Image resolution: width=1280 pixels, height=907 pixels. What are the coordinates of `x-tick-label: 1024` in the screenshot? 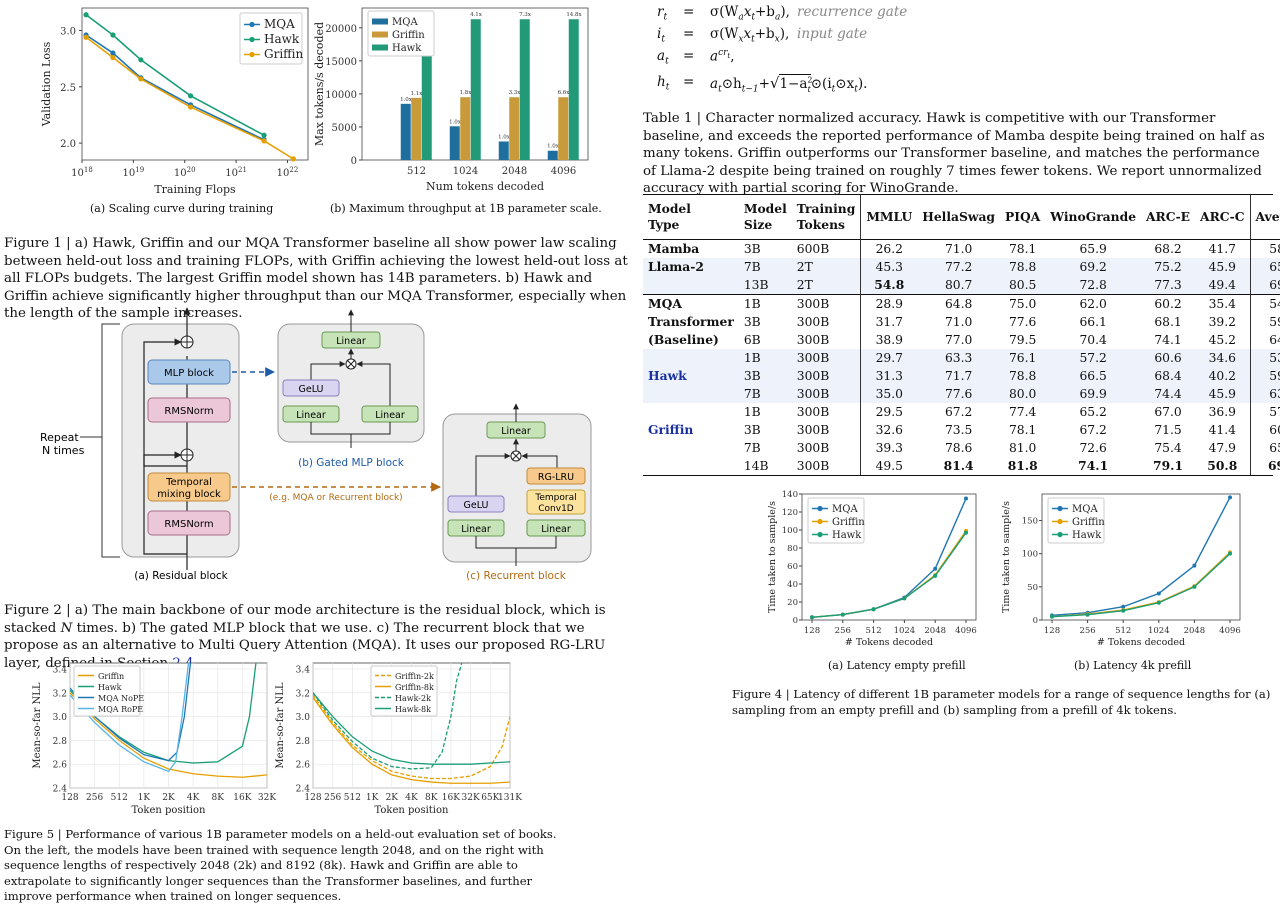 It's located at (465, 171).